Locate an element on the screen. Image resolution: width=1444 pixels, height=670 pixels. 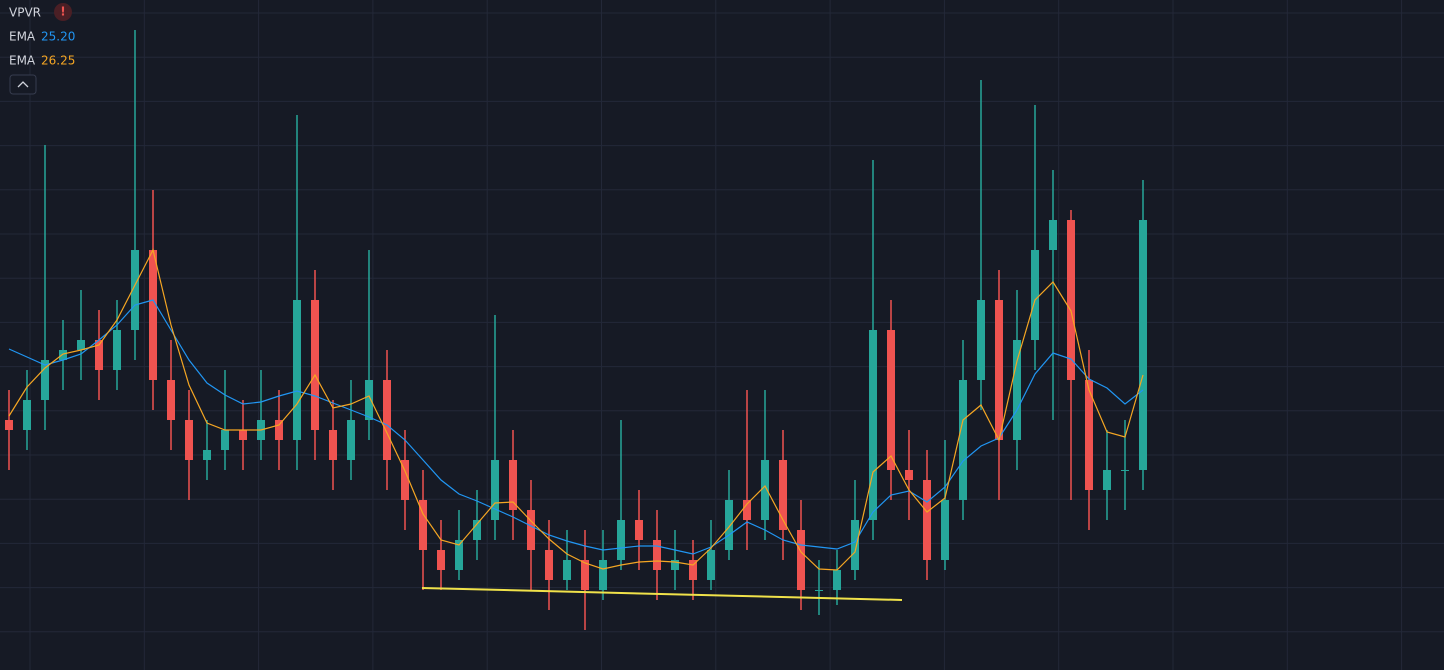
trend-line is located at coordinates (662, 594).